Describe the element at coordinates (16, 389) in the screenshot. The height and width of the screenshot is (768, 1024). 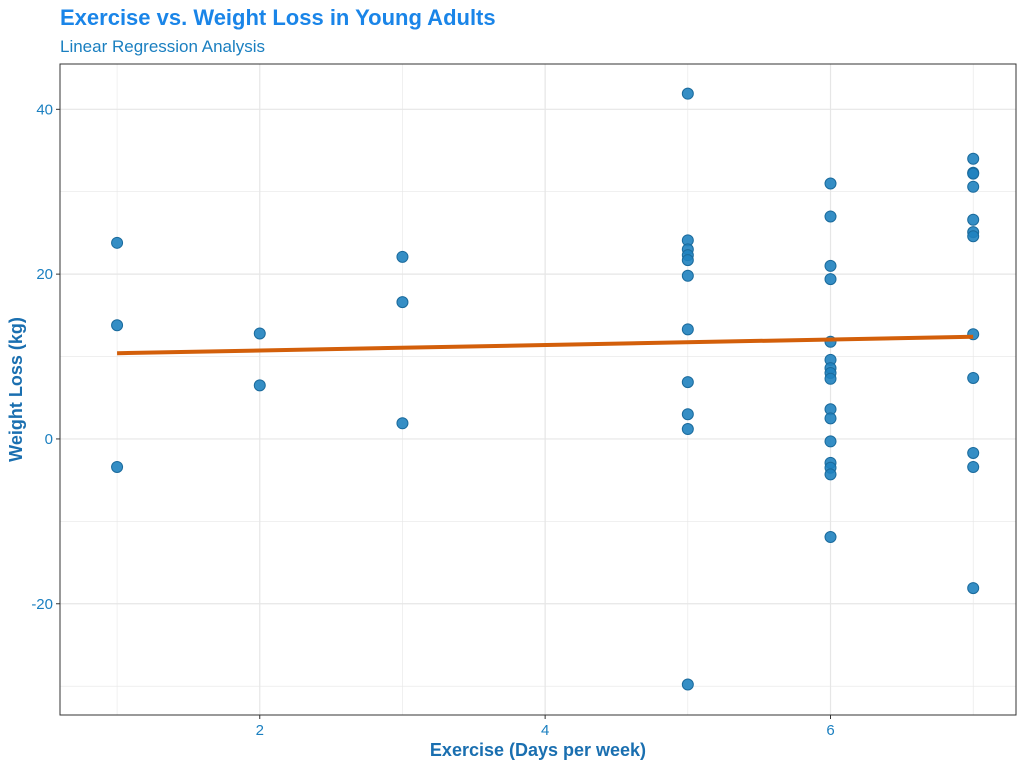
I see `y-axis-title: Weight Loss (kg)` at that location.